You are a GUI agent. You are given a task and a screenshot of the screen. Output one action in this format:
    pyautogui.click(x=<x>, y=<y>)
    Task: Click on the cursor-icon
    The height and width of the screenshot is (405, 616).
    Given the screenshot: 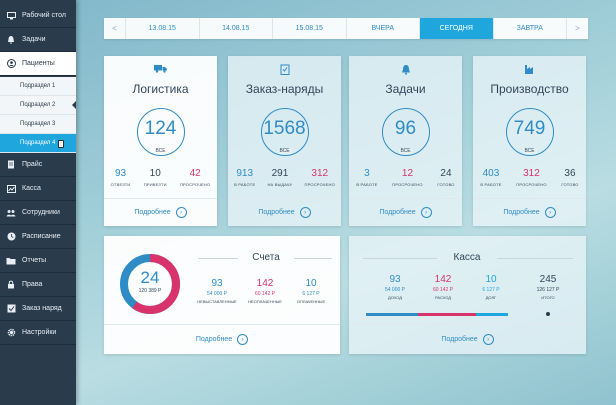 What is the action you would take?
    pyautogui.click(x=61, y=144)
    